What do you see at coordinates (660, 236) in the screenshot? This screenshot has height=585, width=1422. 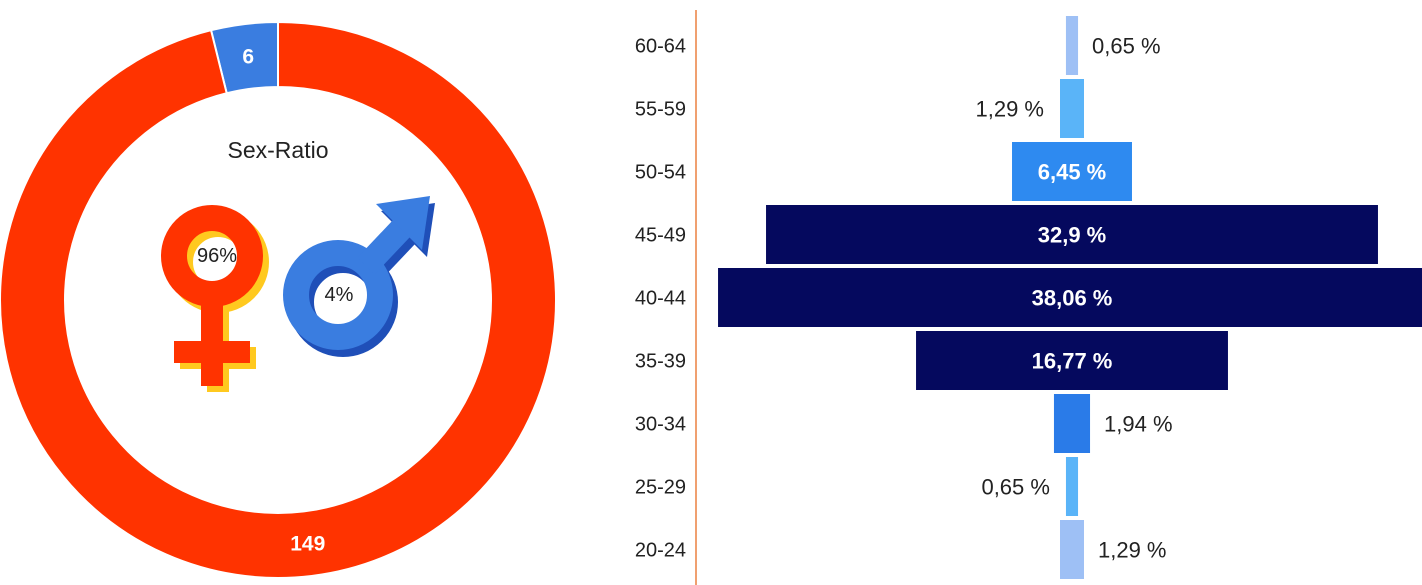 I see `age-category-label: 45-49` at bounding box center [660, 236].